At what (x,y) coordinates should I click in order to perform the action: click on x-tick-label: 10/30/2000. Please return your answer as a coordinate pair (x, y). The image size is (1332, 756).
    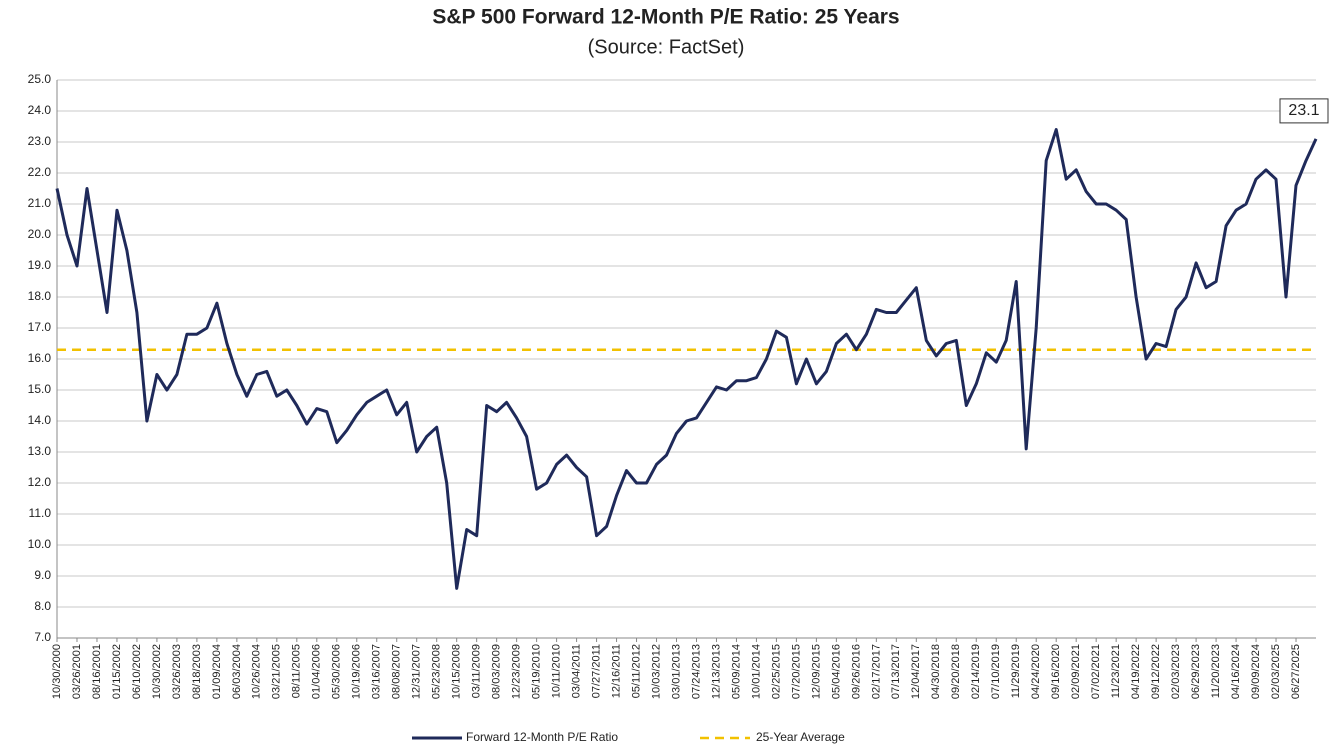
    Looking at the image, I should click on (57, 671).